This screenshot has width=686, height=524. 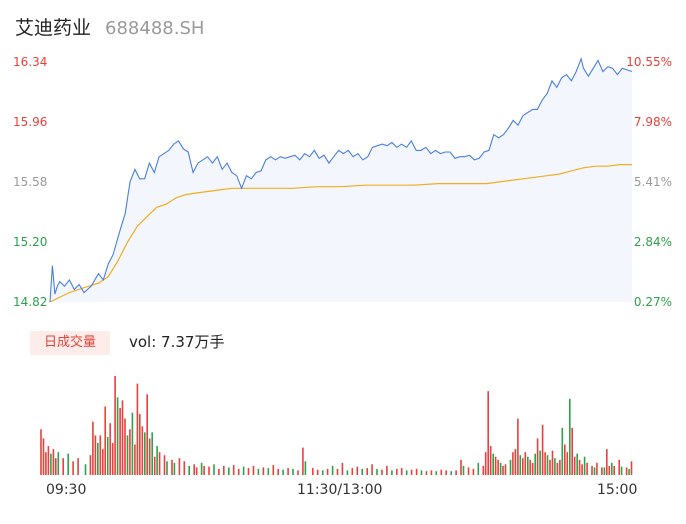 What do you see at coordinates (652, 242) in the screenshot?
I see `y-right-tick: 2.84%` at bounding box center [652, 242].